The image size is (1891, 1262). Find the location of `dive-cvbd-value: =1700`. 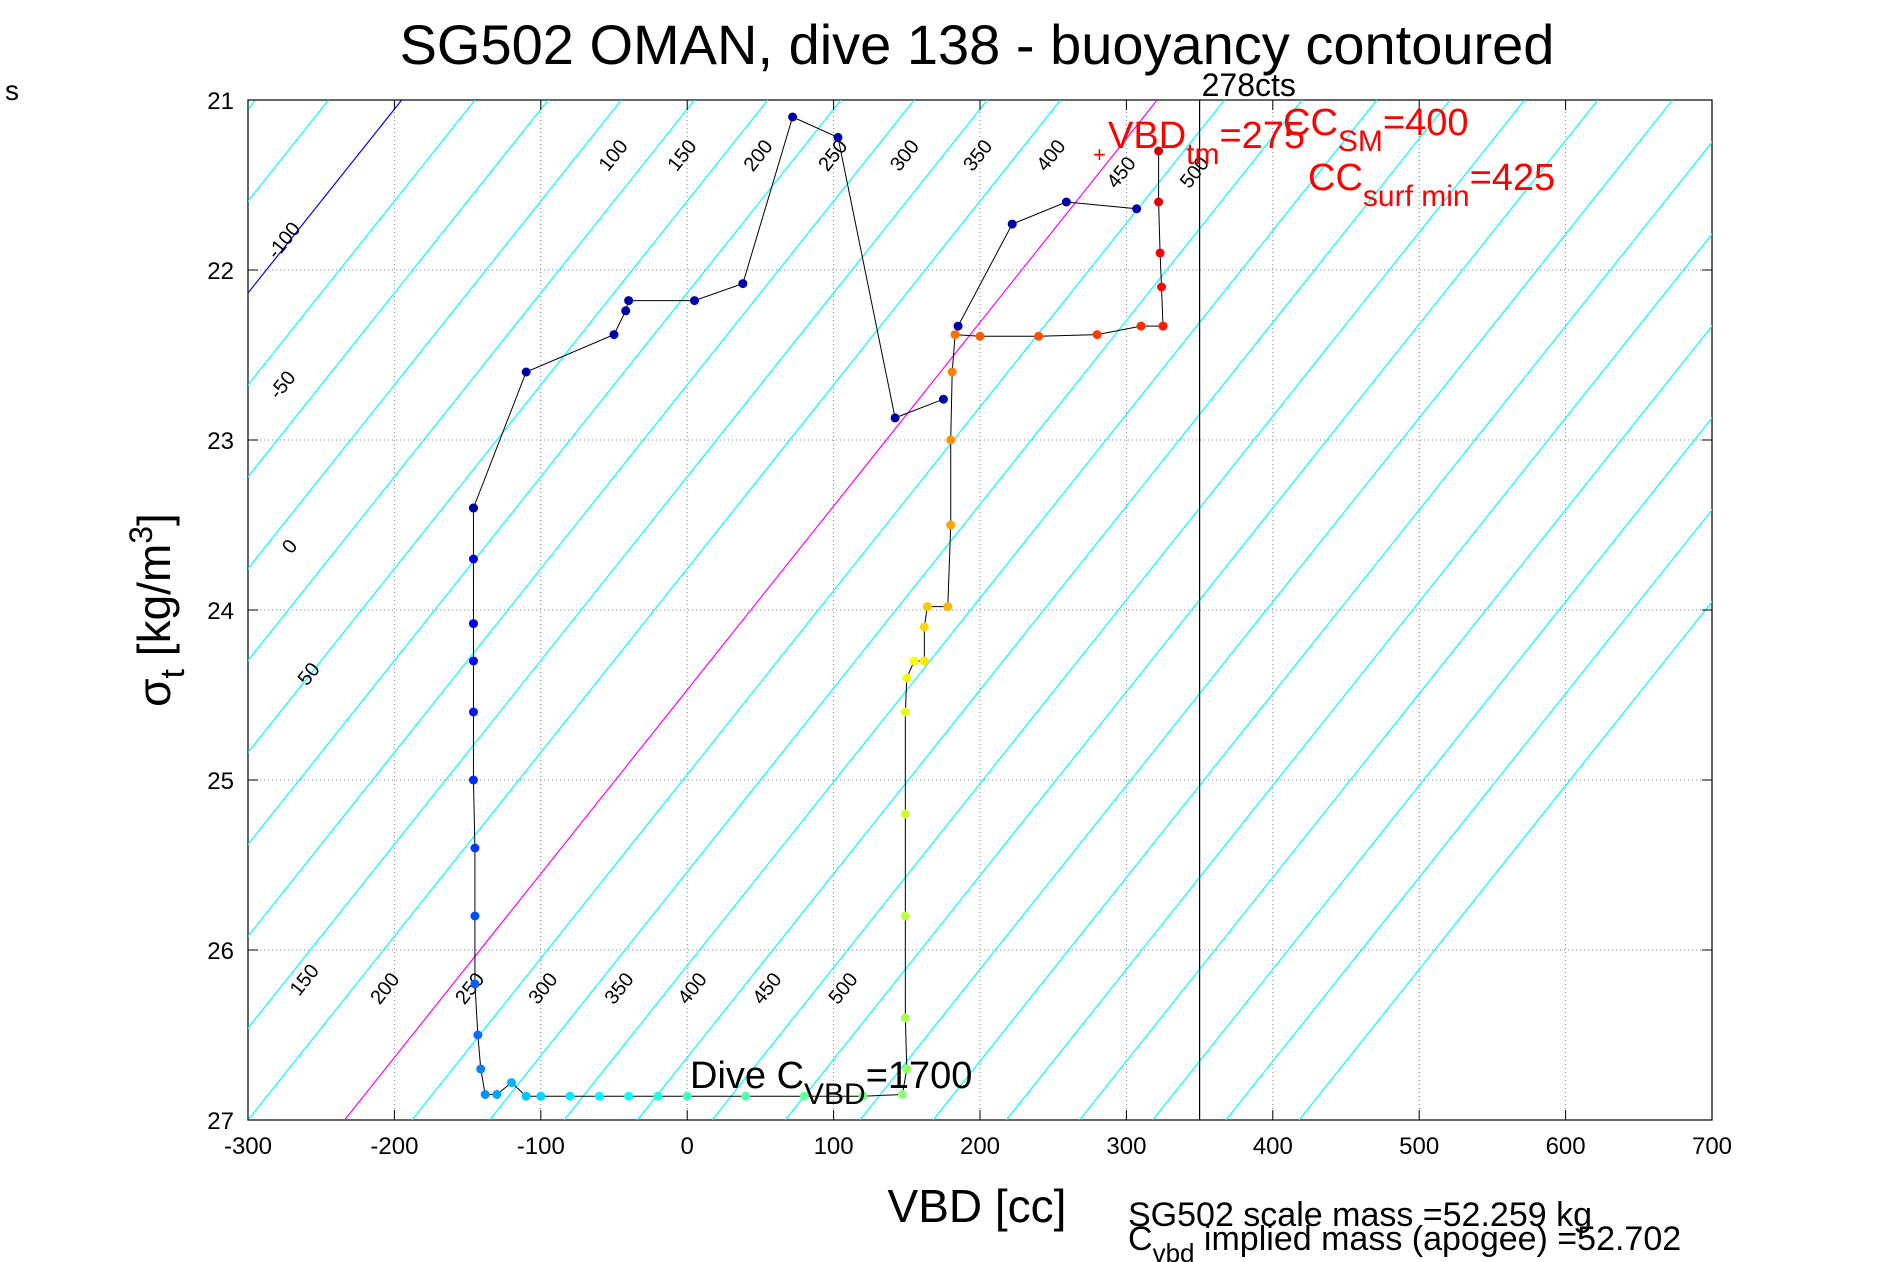

dive-cvbd-value: =1700 is located at coordinates (919, 1076).